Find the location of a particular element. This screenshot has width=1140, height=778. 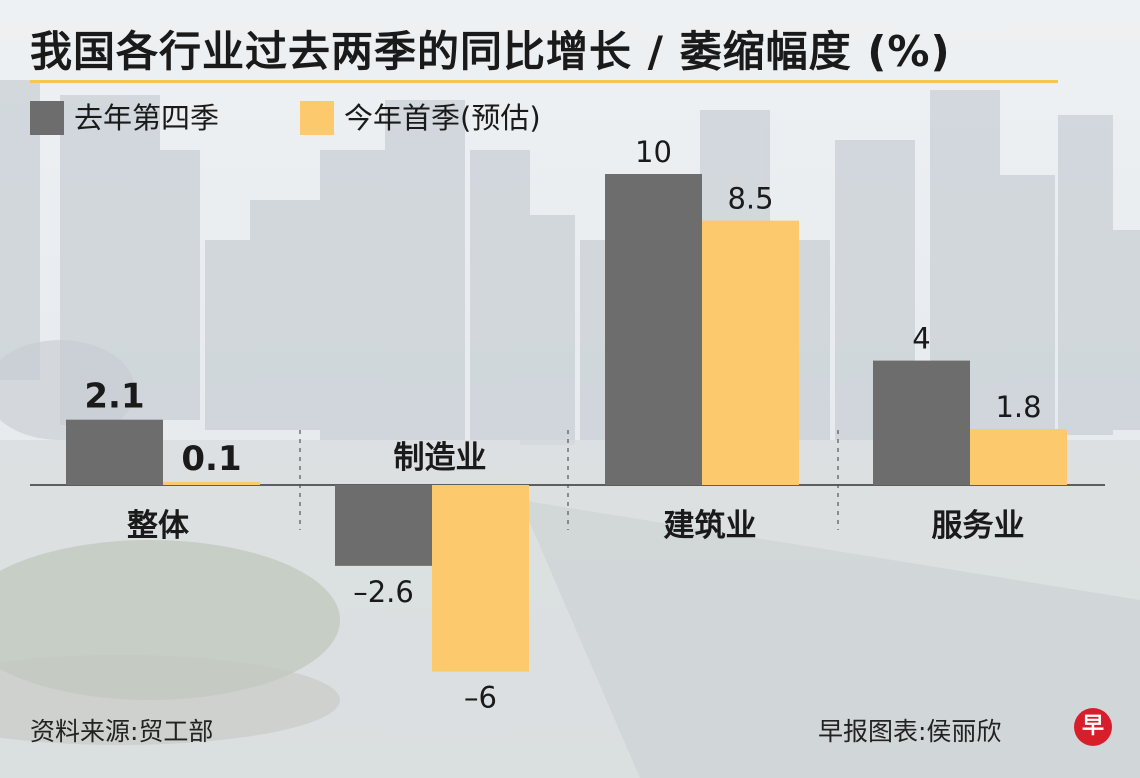

title-underline is located at coordinates (544, 81).